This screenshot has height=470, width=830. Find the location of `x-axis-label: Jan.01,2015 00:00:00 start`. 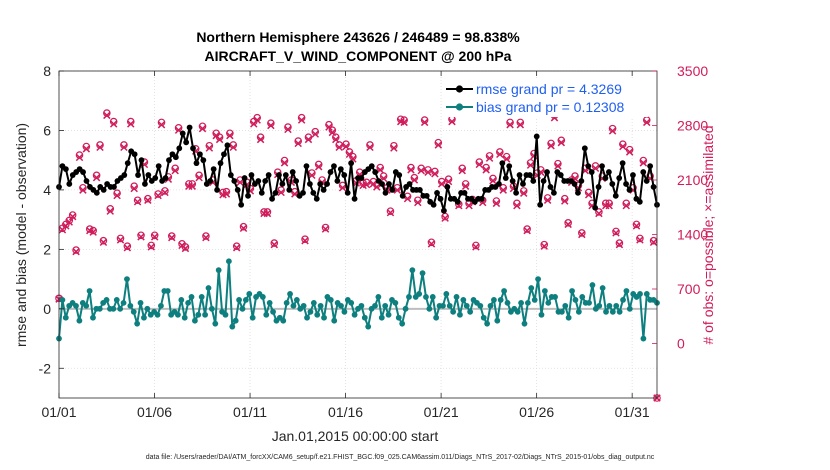

x-axis-label: Jan.01,2015 00:00:00 start is located at coordinates (355, 436).